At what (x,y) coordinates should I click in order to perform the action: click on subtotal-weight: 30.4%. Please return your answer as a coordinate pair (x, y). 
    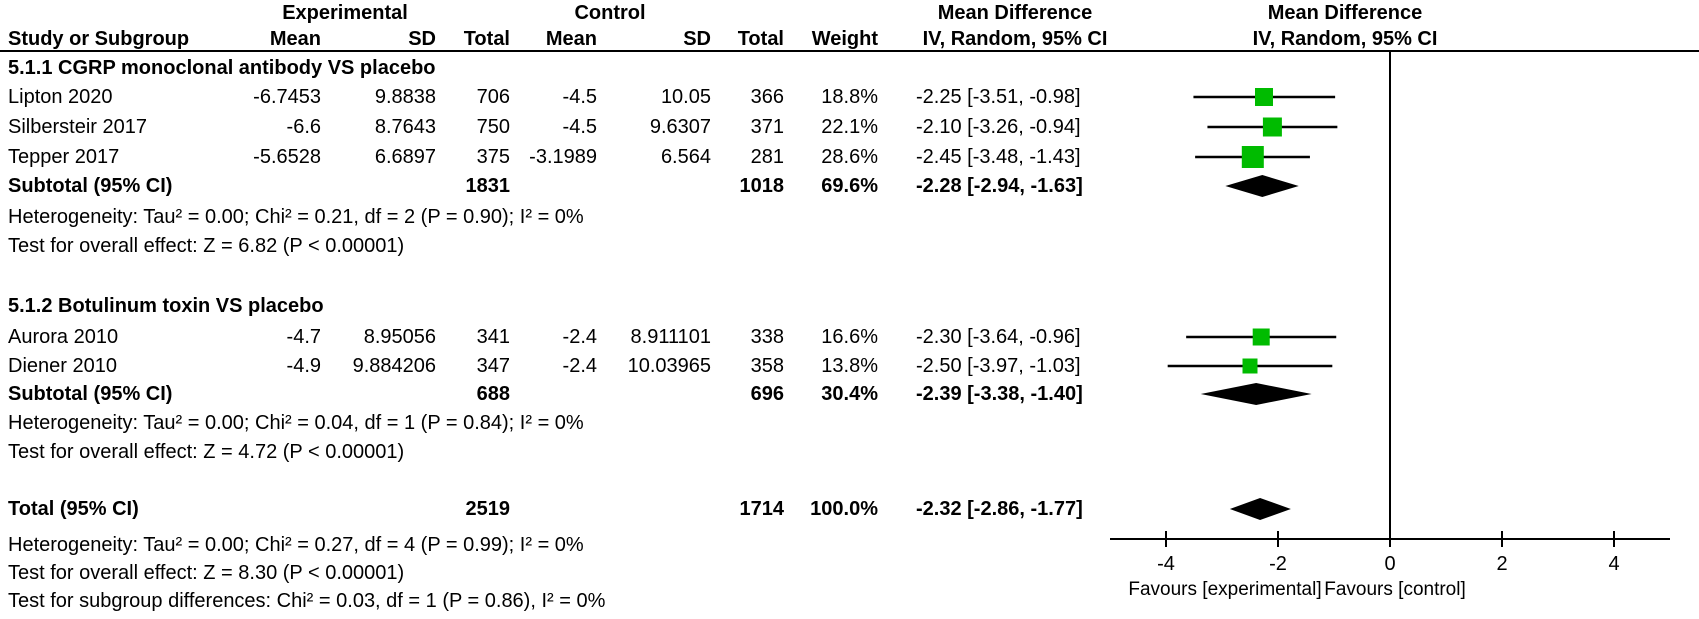
    Looking at the image, I should click on (849, 394).